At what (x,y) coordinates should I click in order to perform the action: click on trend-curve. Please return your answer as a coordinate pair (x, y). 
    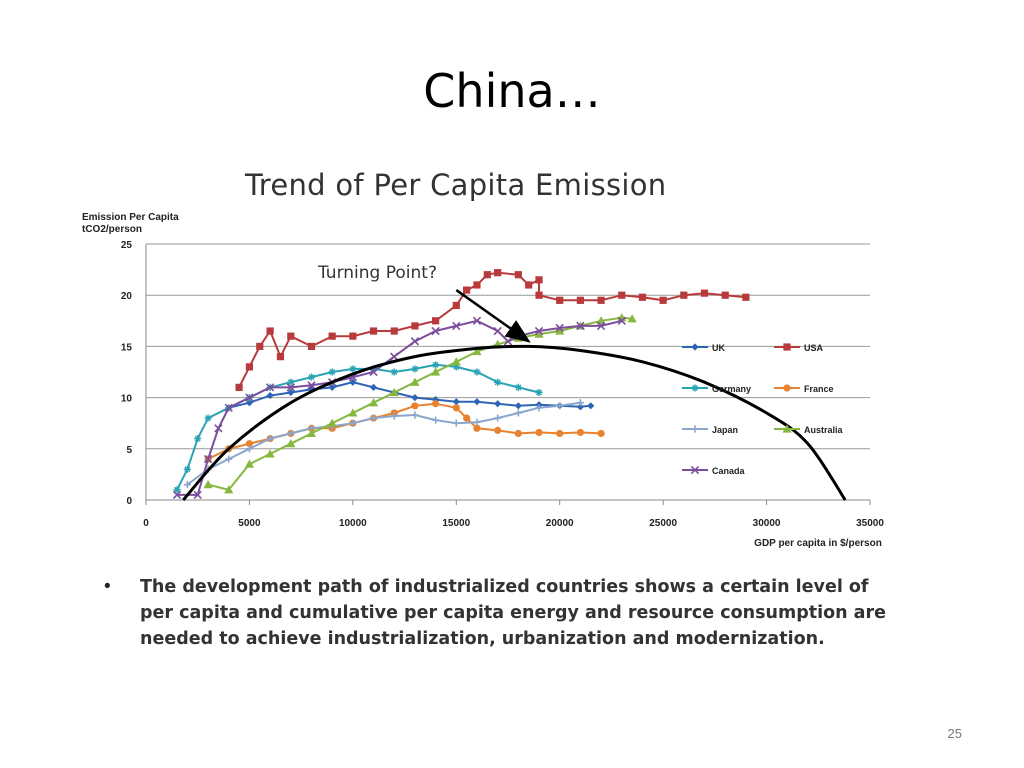
    Looking at the image, I should click on (514, 422).